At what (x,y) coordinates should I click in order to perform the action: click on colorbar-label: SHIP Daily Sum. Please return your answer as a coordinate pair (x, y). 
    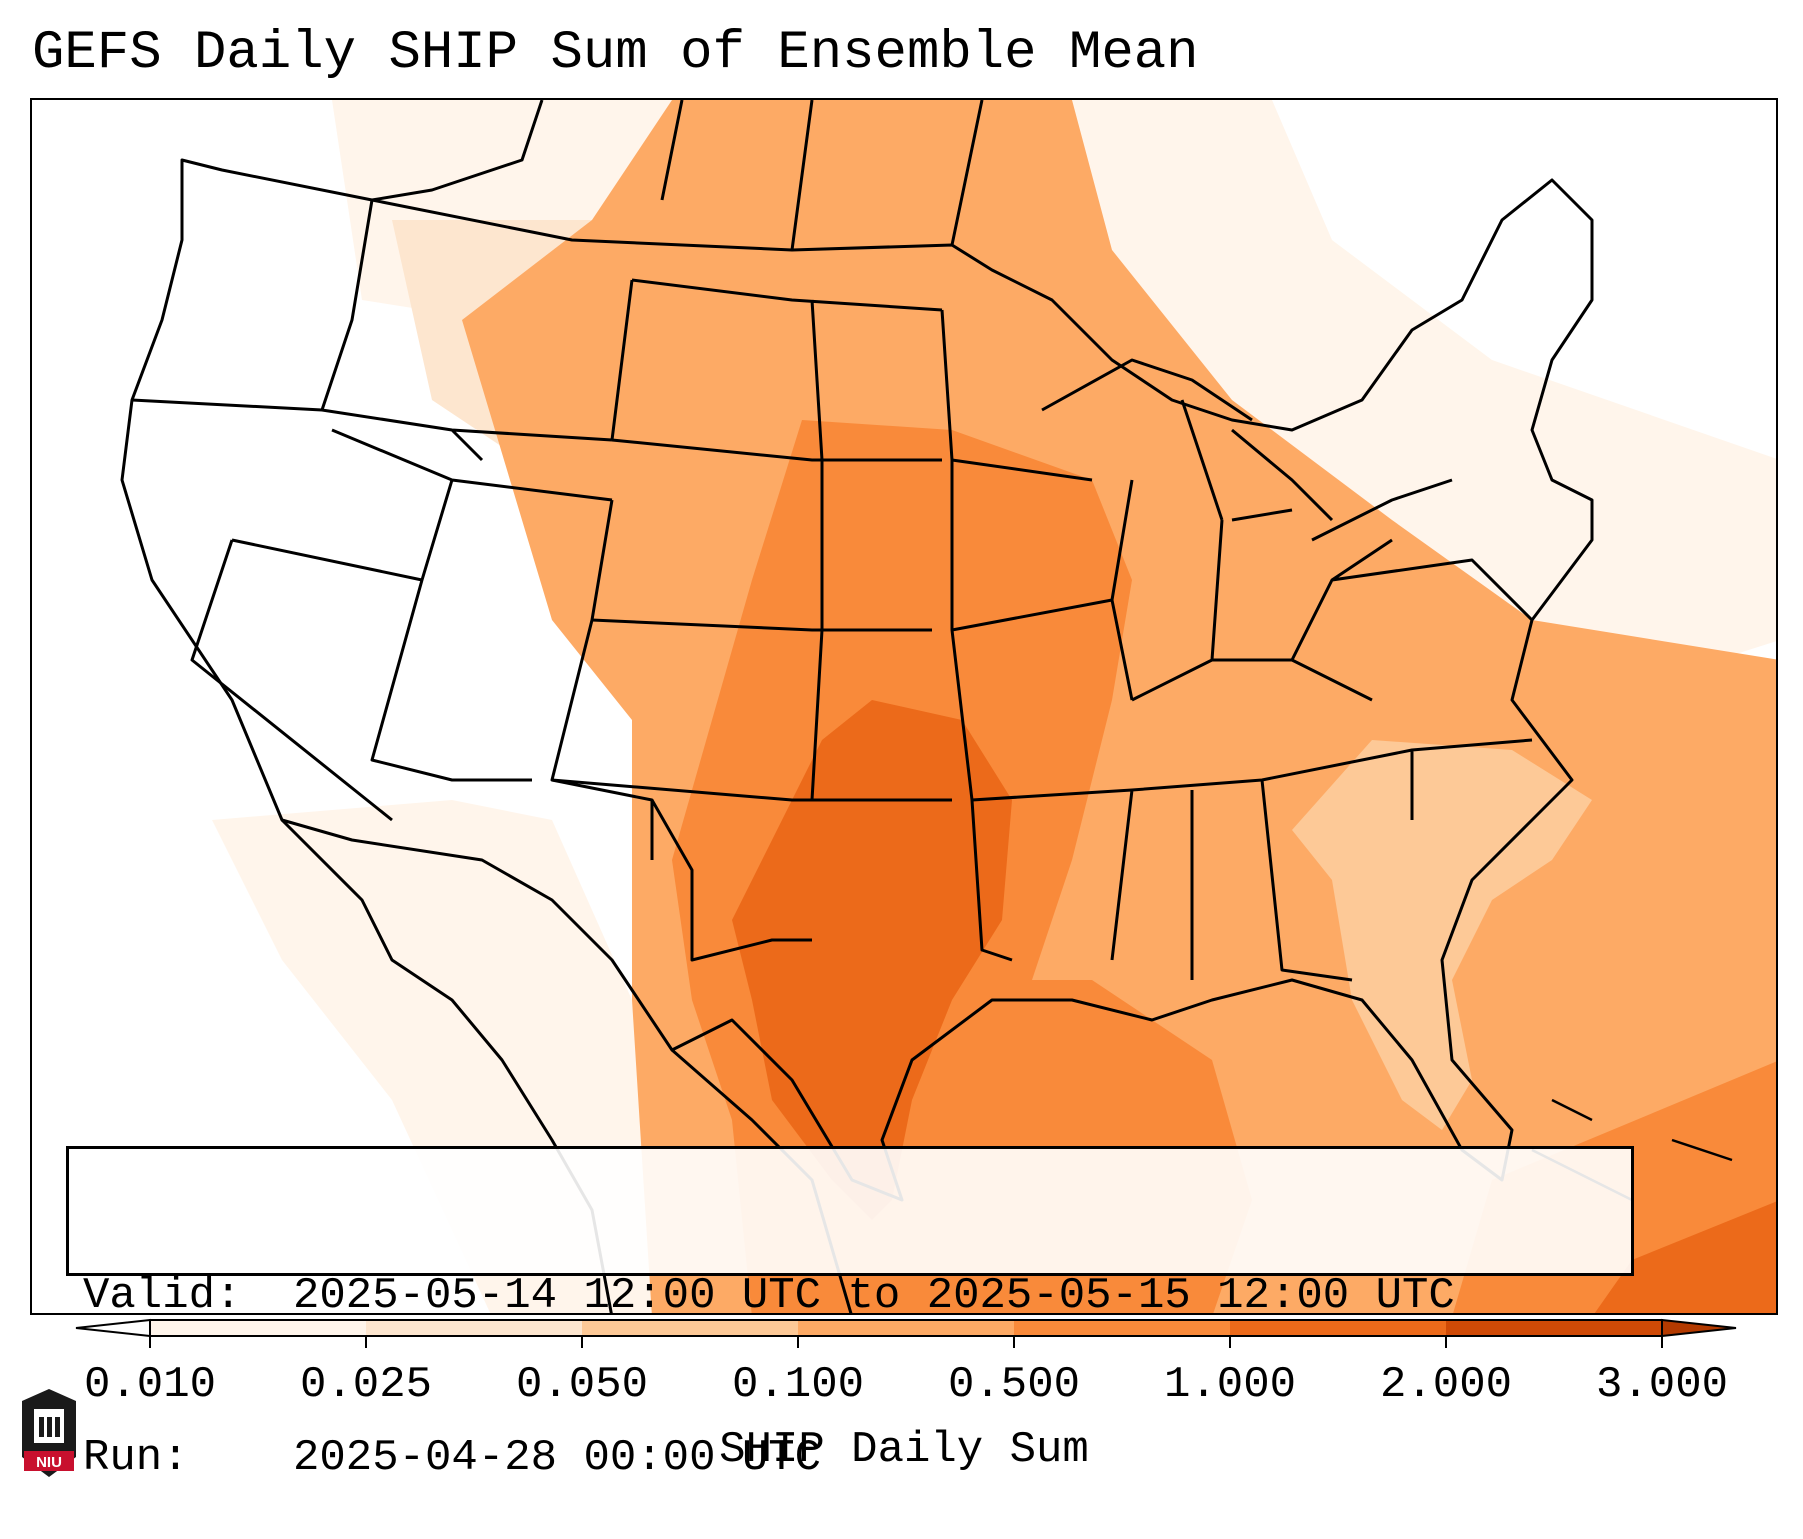
    Looking at the image, I should click on (904, 1450).